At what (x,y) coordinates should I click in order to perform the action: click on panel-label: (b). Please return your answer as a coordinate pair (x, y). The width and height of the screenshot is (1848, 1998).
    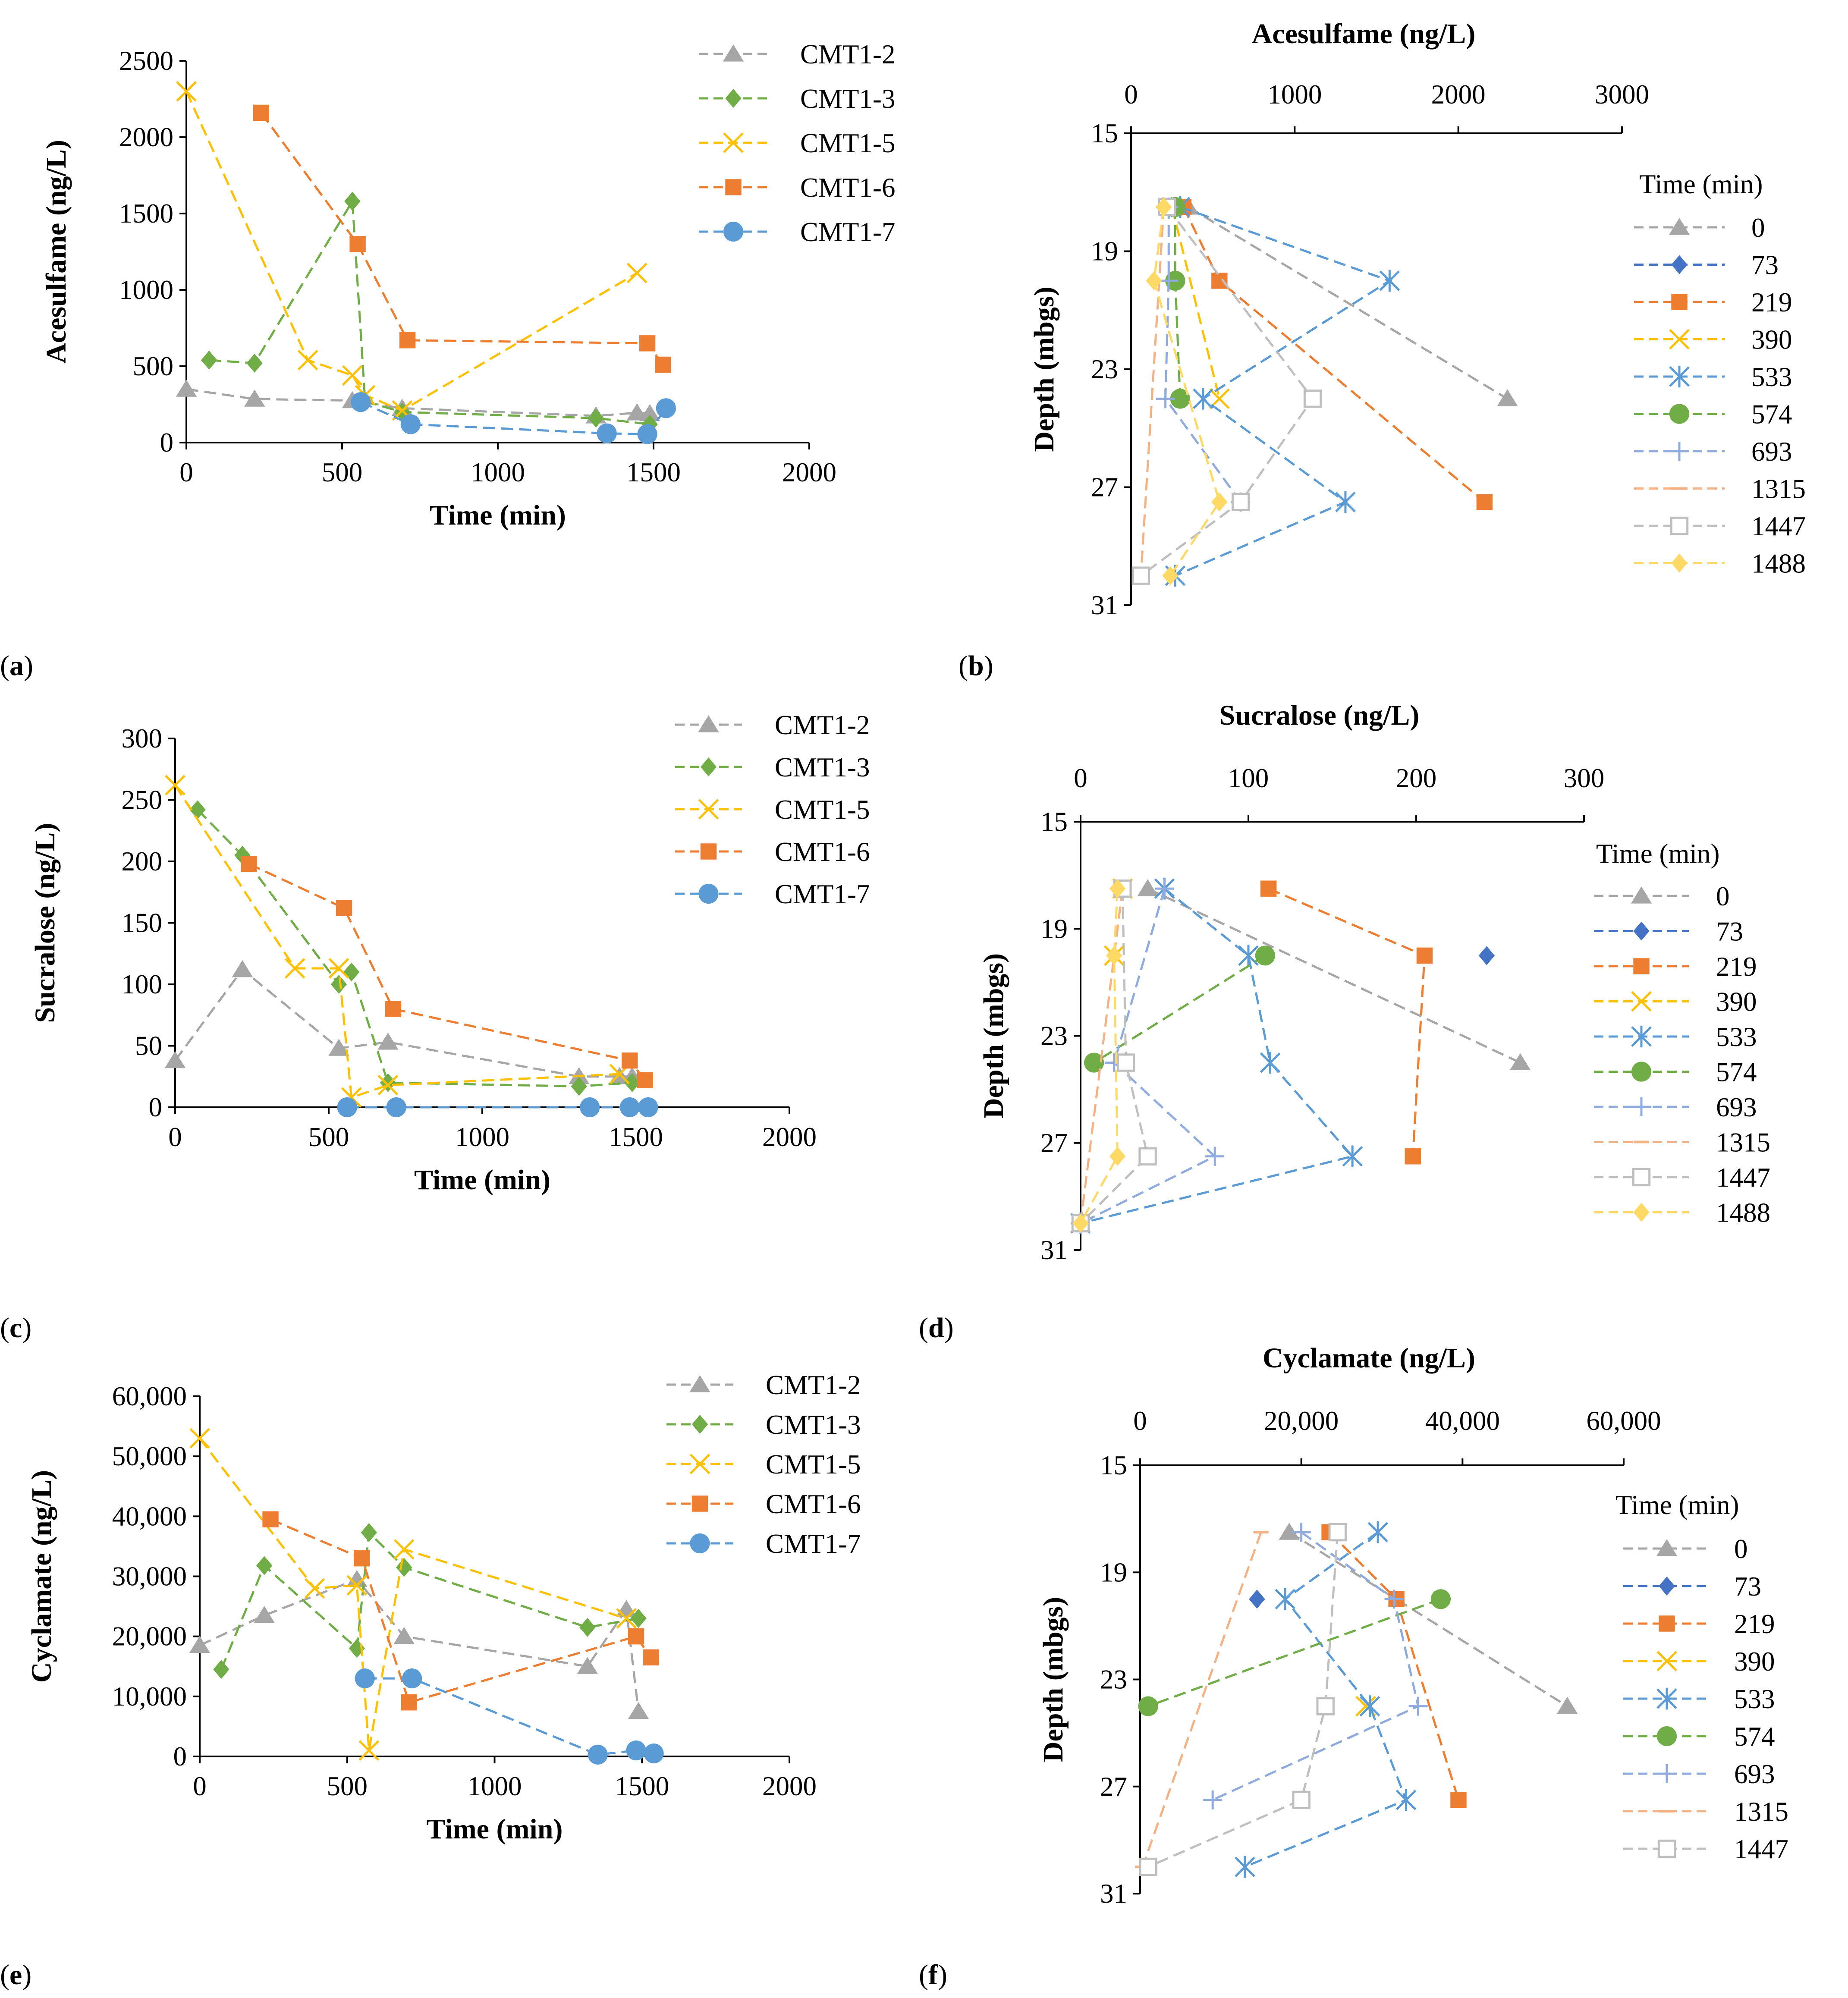
    Looking at the image, I should click on (976, 666).